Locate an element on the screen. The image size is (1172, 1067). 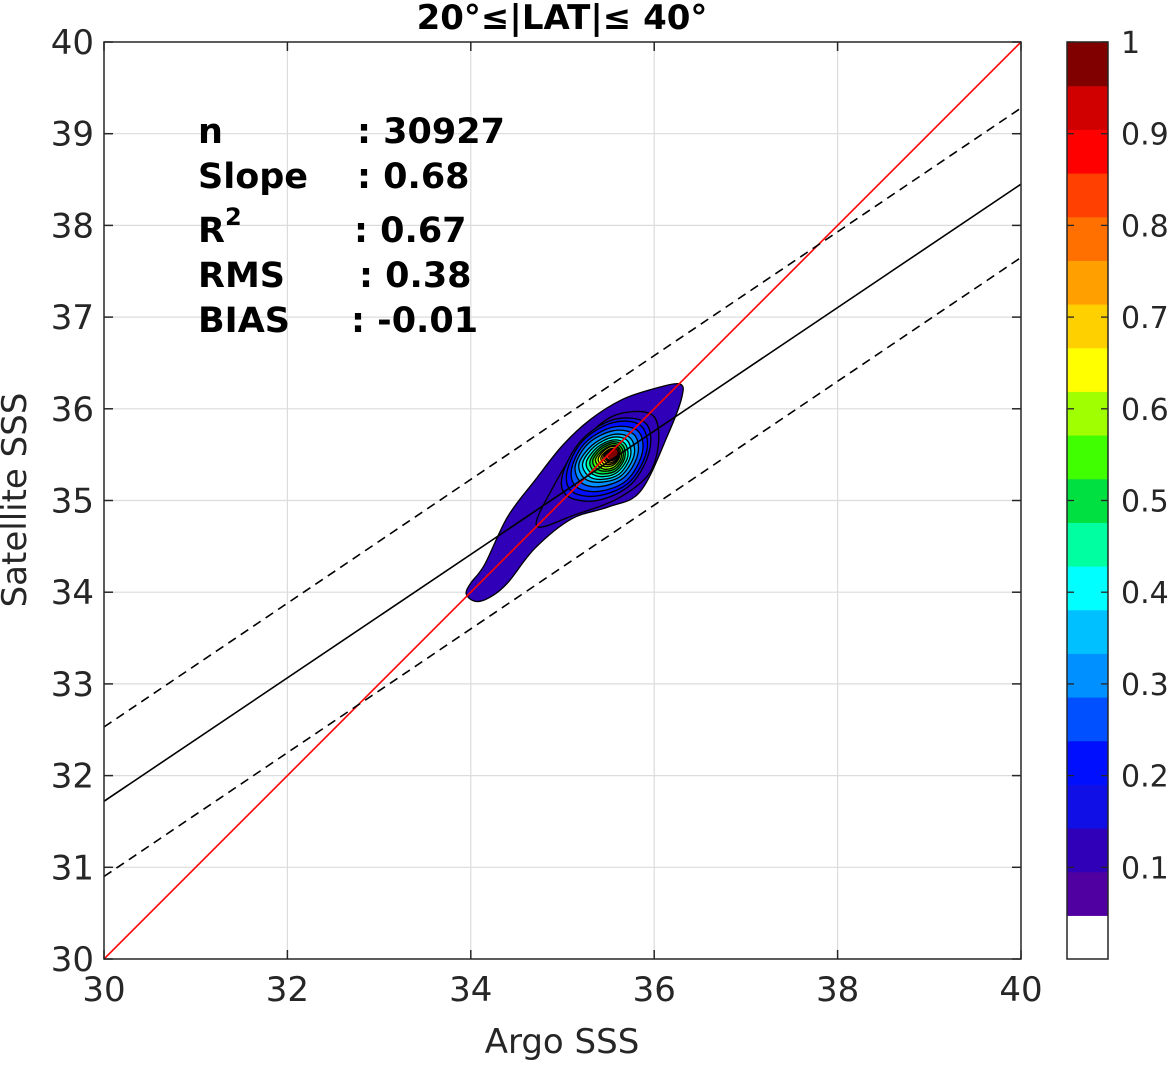
y-tick-label: 40 is located at coordinates (72, 43).